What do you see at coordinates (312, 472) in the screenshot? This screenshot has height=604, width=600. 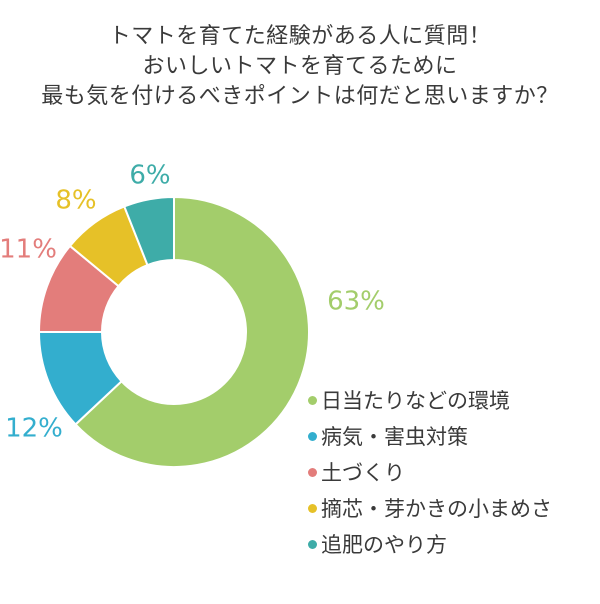 I see `legend-marker-soil` at bounding box center [312, 472].